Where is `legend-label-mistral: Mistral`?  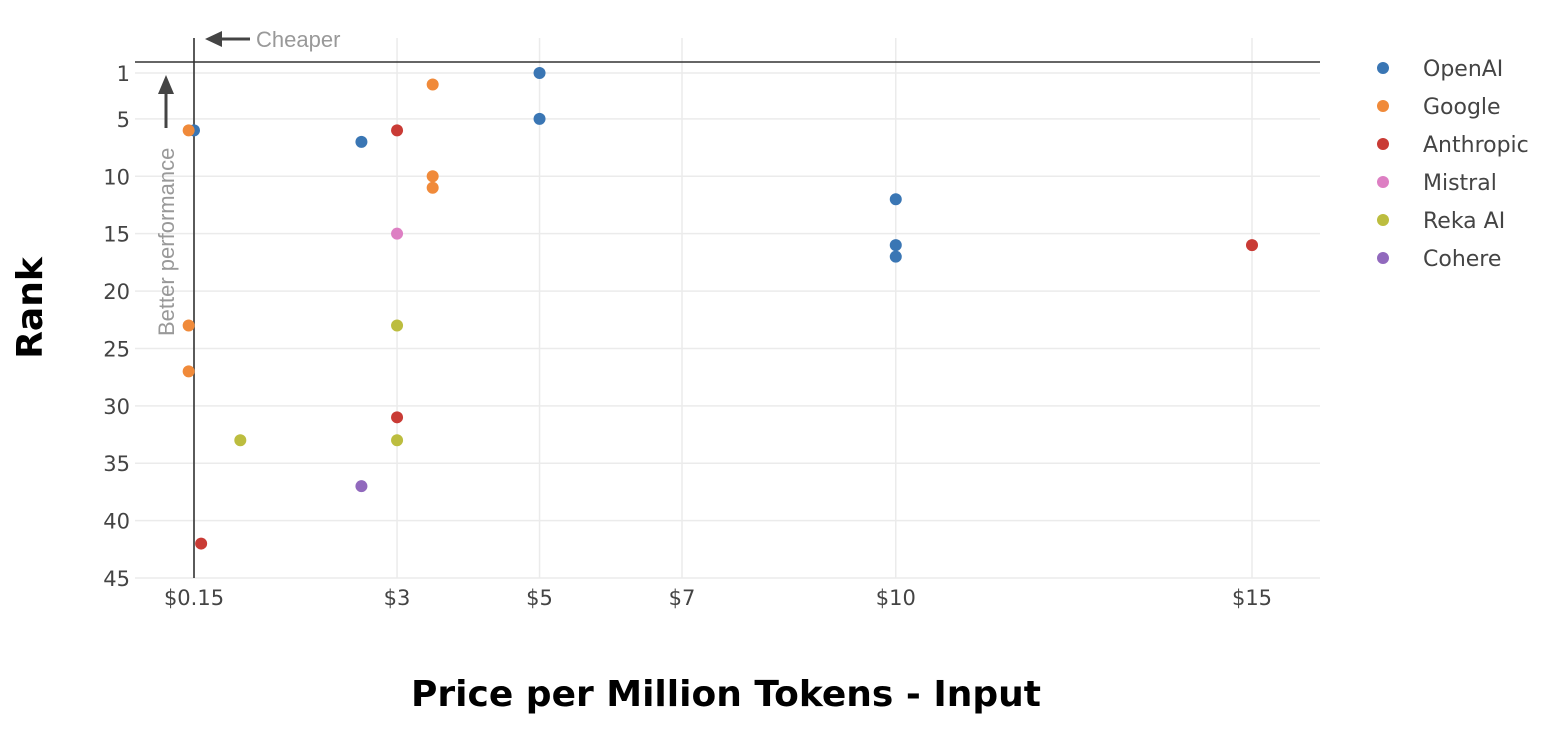
legend-label-mistral: Mistral is located at coordinates (1460, 183).